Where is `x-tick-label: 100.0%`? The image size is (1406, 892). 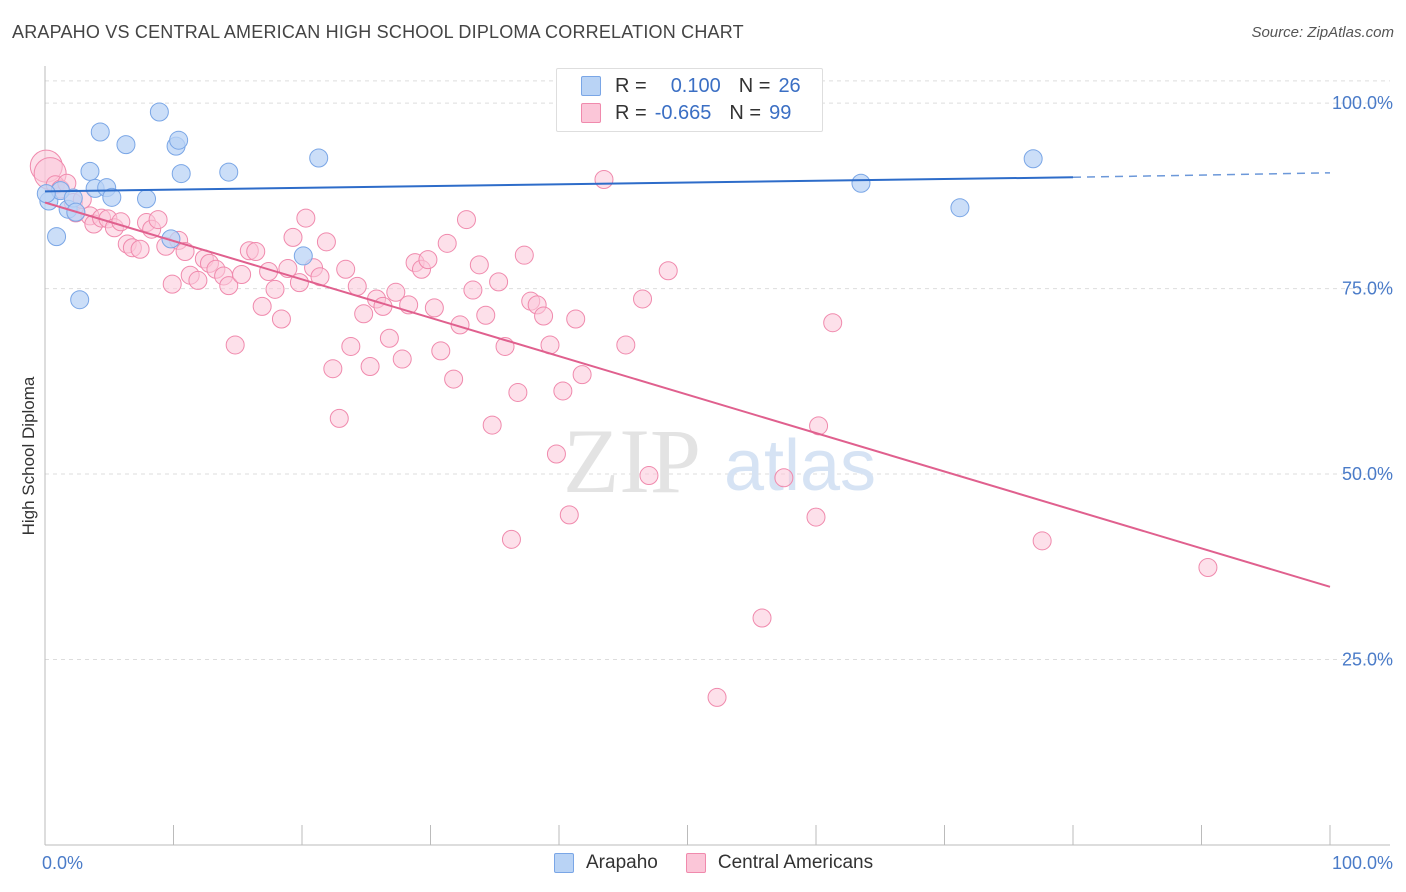
x-tick-label: 100.0% is located at coordinates (1362, 863).